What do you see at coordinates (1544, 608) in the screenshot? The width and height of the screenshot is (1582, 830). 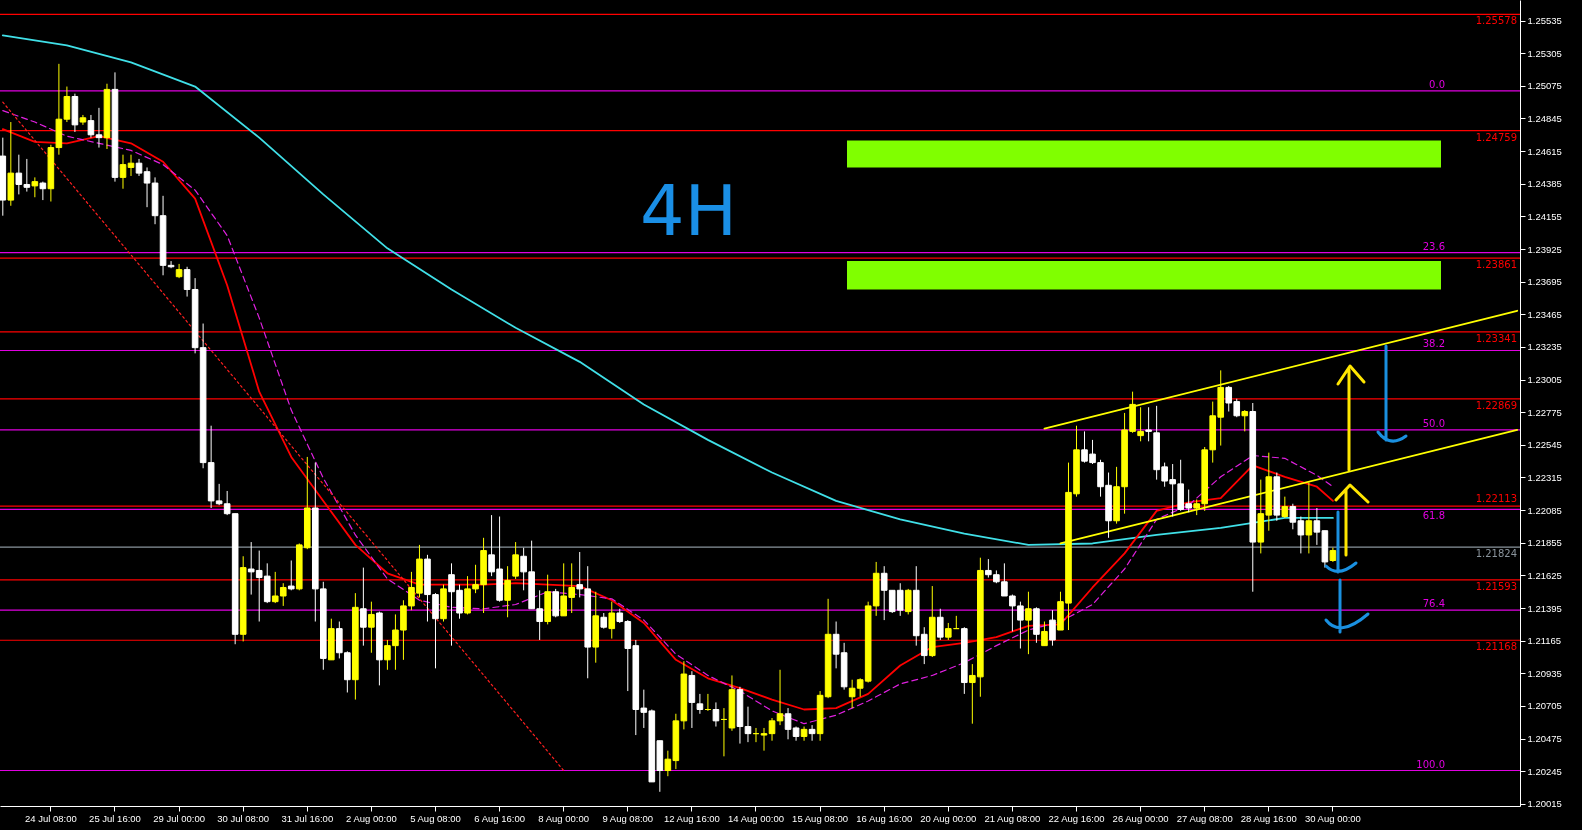 I see `y-tick-label: 1.21395` at bounding box center [1544, 608].